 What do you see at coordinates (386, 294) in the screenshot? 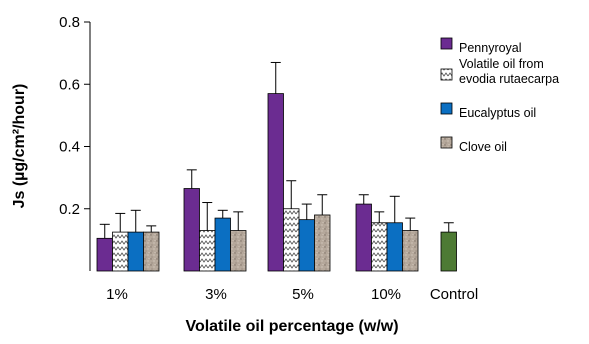
I see `x-tick-label: 10%` at bounding box center [386, 294].